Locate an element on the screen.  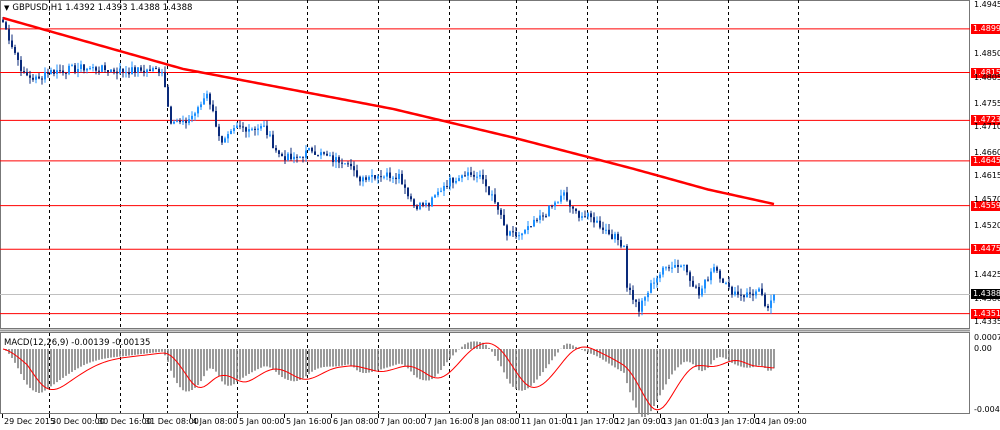
time-axis-label: 31 Dec 08:00 is located at coordinates (172, 421).